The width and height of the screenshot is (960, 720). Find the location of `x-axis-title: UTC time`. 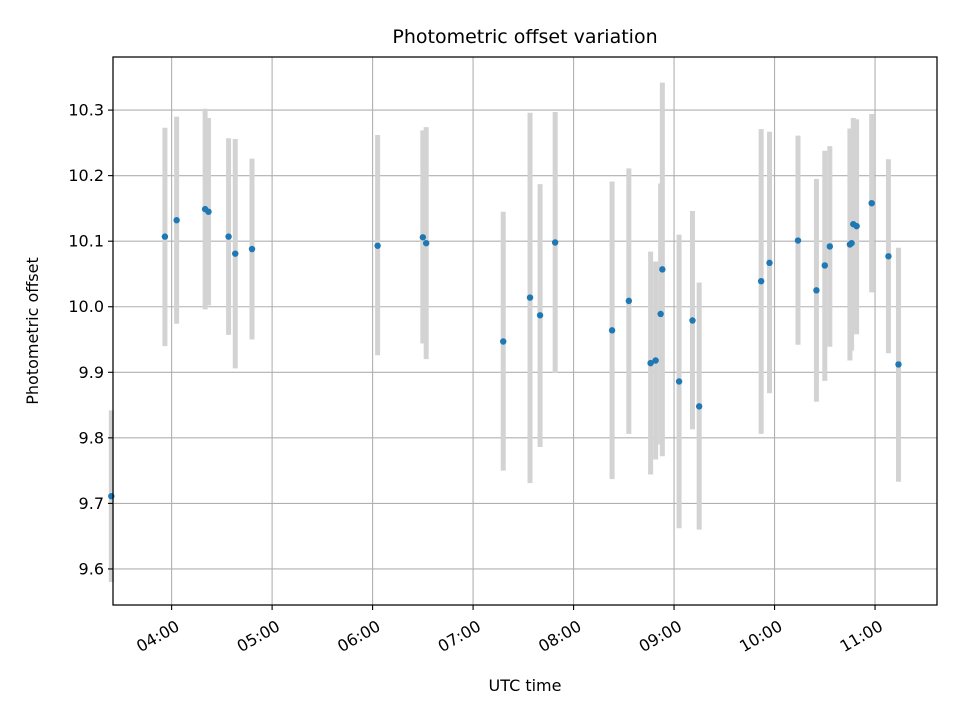

x-axis-title: UTC time is located at coordinates (525, 685).